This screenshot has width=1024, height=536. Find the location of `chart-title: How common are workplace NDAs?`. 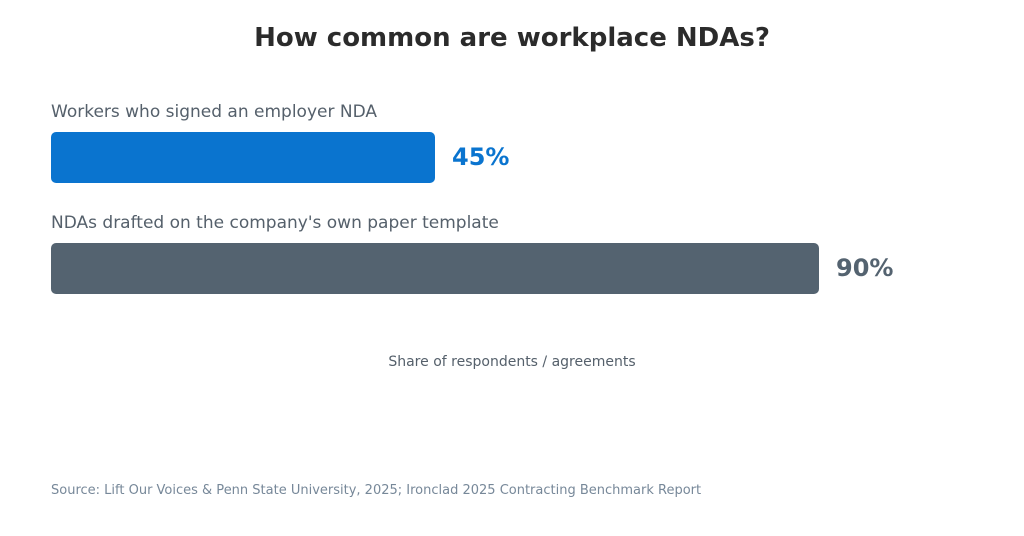

chart-title: How common are workplace NDAs? is located at coordinates (512, 38).